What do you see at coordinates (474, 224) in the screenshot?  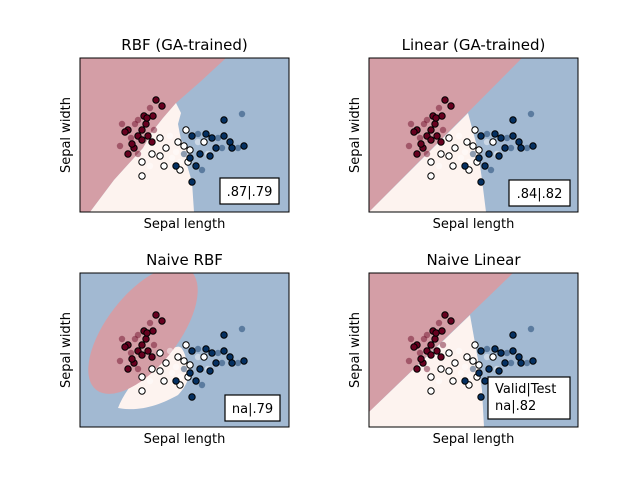 I see `x-axis-label: Sepal length` at bounding box center [474, 224].